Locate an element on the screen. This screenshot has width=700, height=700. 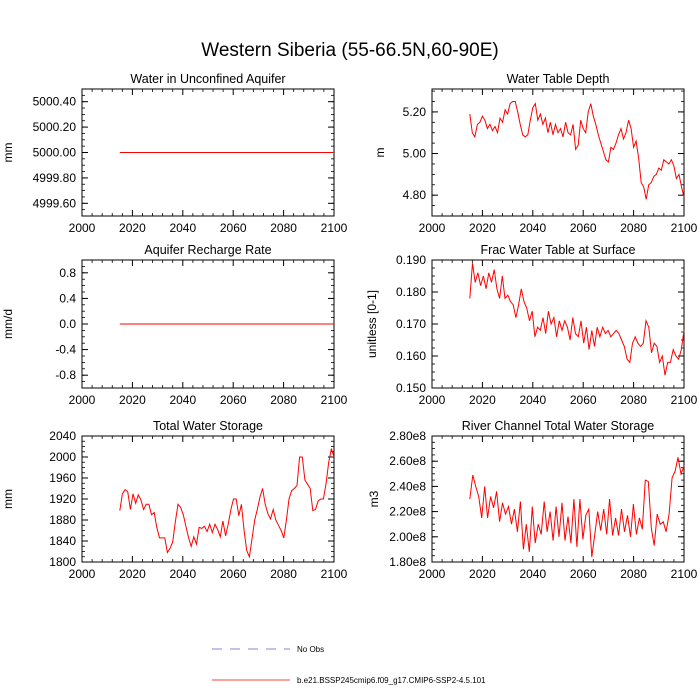
y-tick-label: 5000.40 is located at coordinates (55, 102).